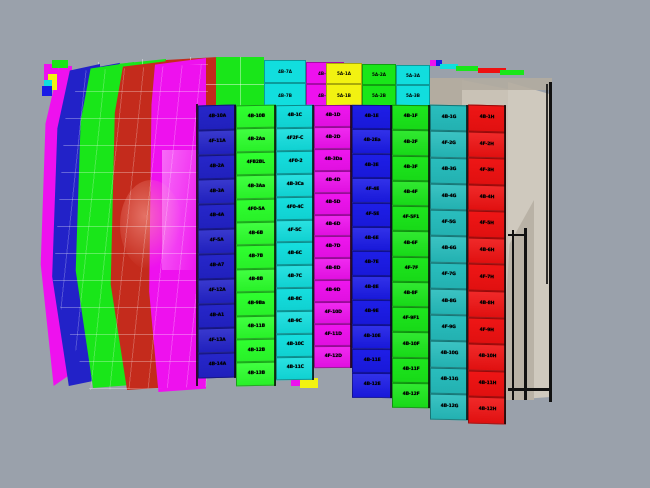  Describe the element at coordinates (487, 304) in the screenshot. I see `zone-cell: 4B-8H` at that location.